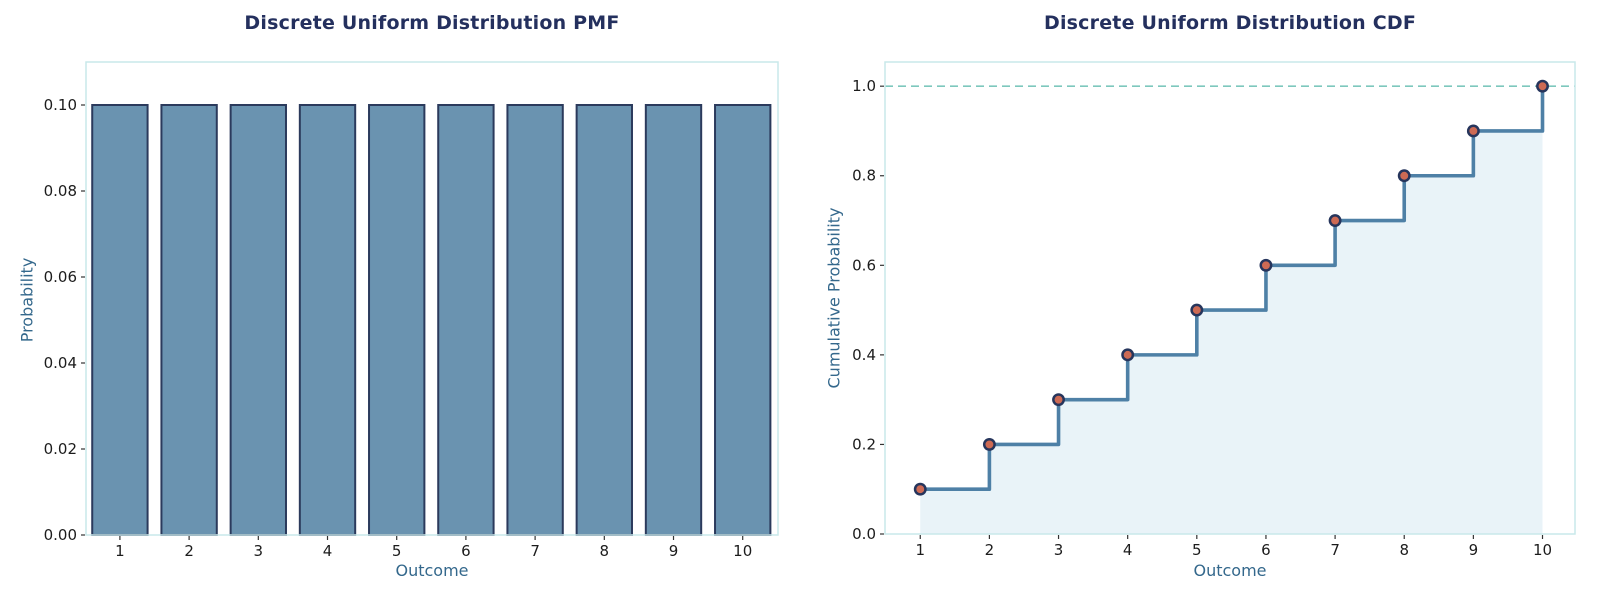 The width and height of the screenshot is (1600, 616). What do you see at coordinates (864, 355) in the screenshot?
I see `y-tick-label: 0.4` at bounding box center [864, 355].